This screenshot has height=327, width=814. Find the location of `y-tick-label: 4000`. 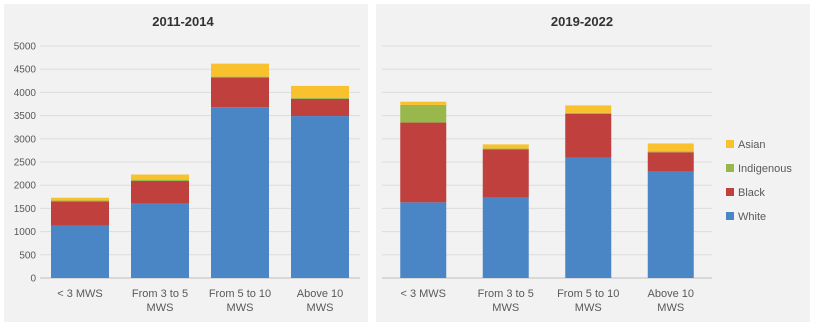

y-tick-label: 4000 is located at coordinates (25, 93).